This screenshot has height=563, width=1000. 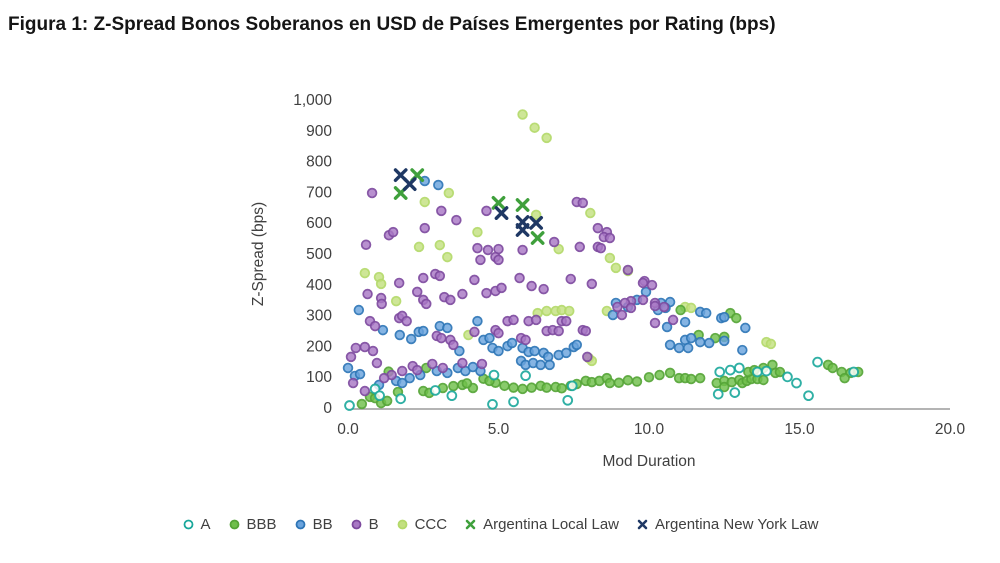 I want to click on legend-label: A, so click(x=205, y=524).